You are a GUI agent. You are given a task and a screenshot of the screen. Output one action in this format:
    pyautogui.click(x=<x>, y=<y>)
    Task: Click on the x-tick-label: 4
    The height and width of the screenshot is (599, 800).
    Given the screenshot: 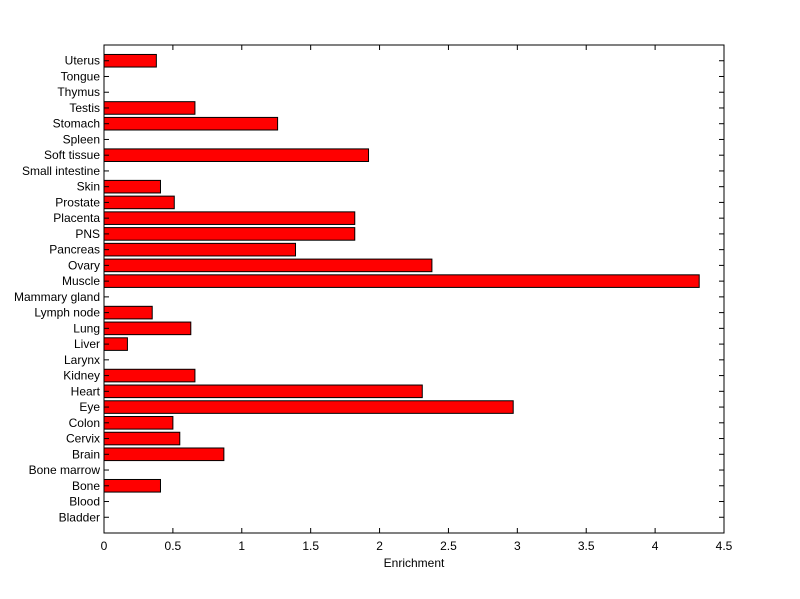 What is the action you would take?
    pyautogui.click(x=655, y=546)
    